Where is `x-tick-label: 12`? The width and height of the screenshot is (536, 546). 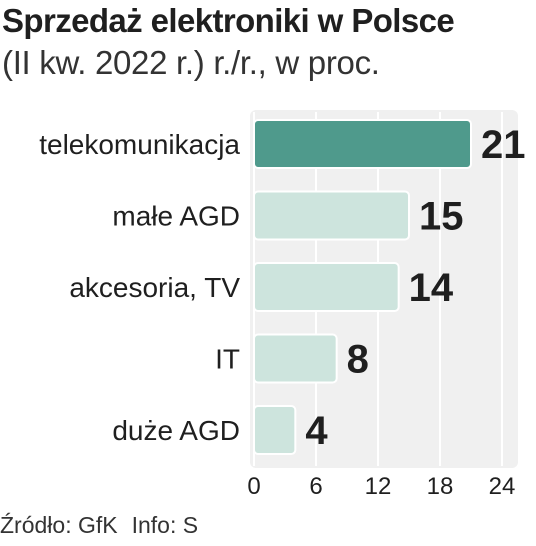
x-tick-label: 12 is located at coordinates (378, 486).